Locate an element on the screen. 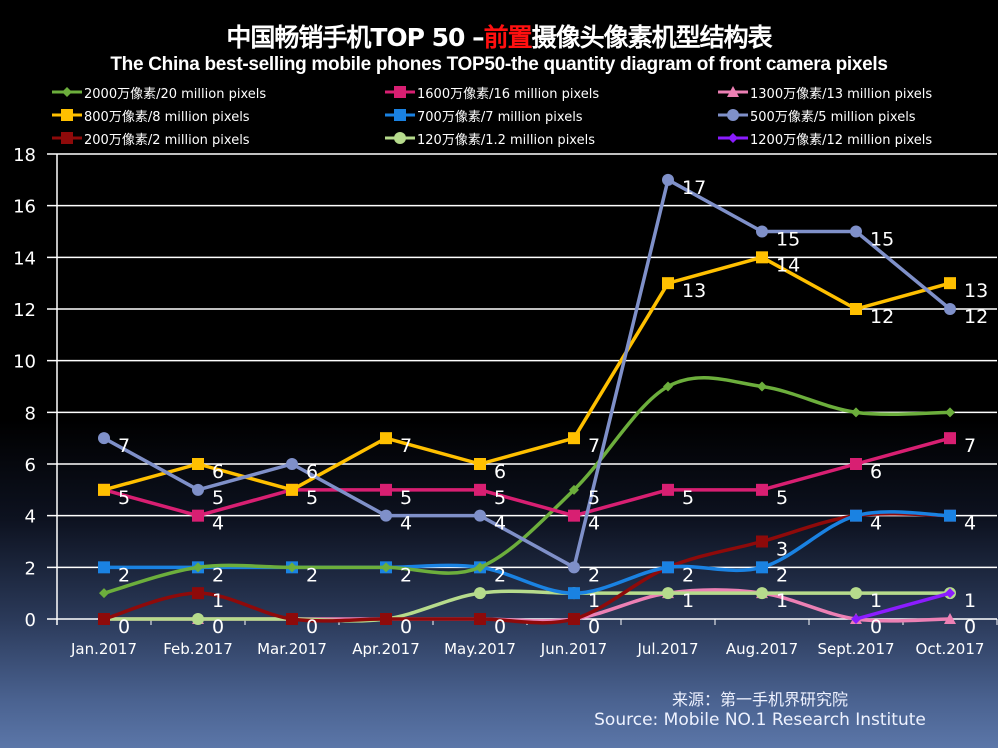  legend-marker-icon is located at coordinates (67, 115).